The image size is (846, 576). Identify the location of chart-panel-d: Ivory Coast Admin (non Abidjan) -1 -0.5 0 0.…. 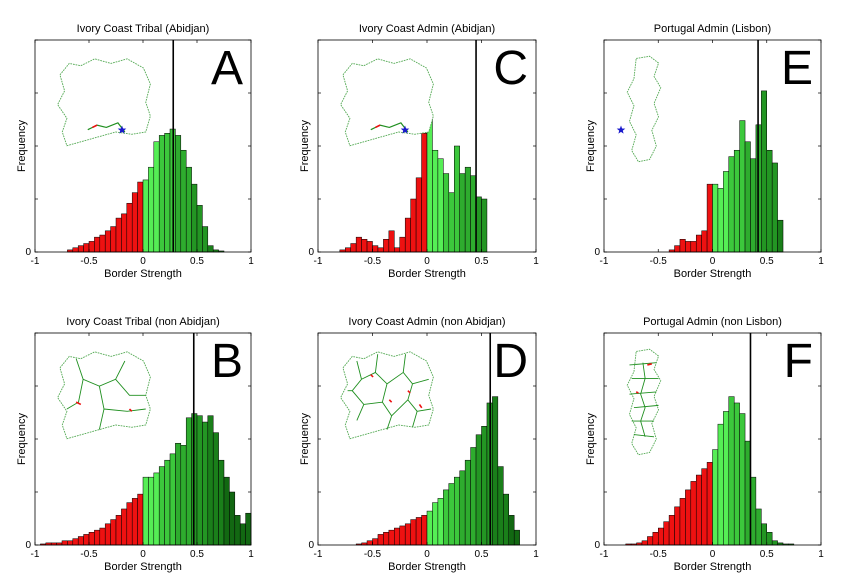
(419, 444).